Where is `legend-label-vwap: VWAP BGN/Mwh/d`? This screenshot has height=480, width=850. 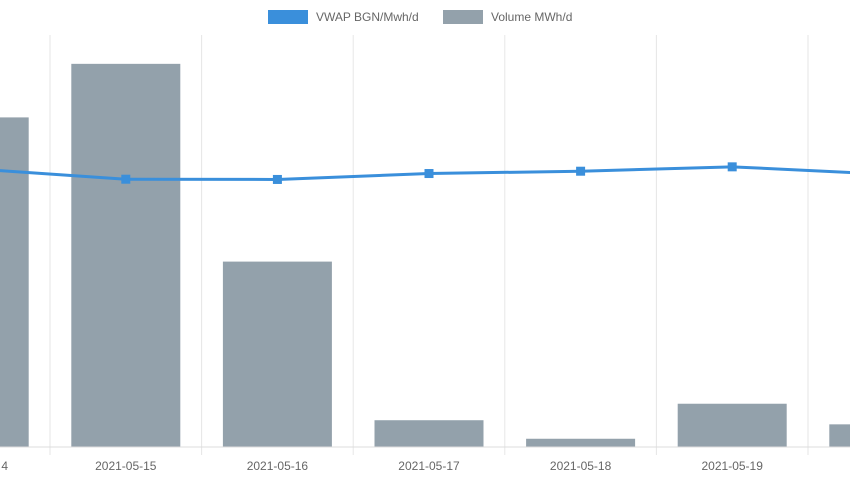
legend-label-vwap: VWAP BGN/Mwh/d is located at coordinates (367, 17).